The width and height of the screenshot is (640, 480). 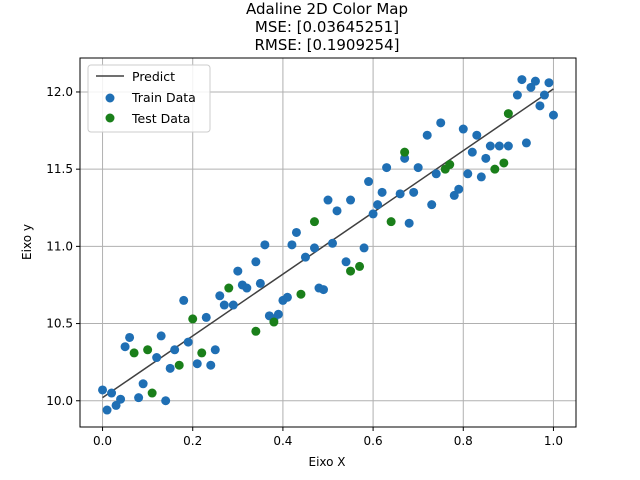 I want to click on legend-box, so click(x=149, y=98).